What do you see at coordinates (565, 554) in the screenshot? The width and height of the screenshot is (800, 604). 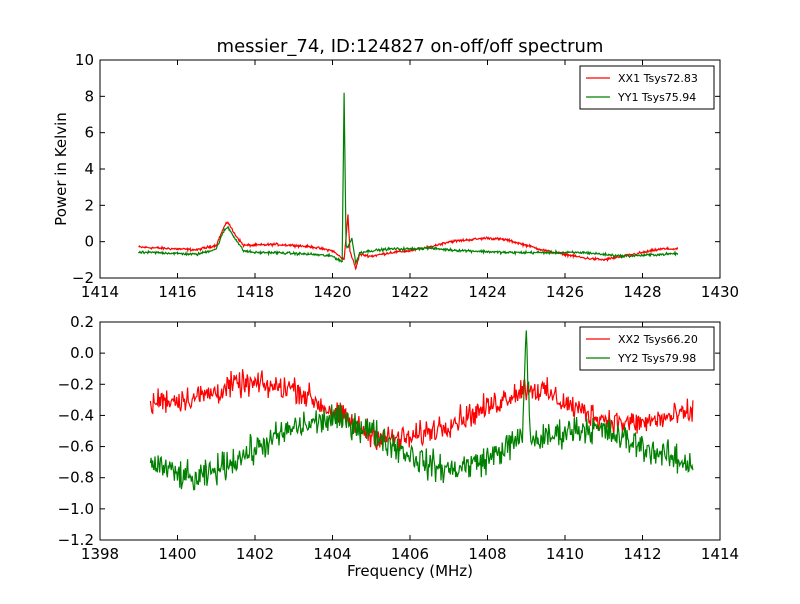 I see `x-tick-label: 1410` at bounding box center [565, 554].